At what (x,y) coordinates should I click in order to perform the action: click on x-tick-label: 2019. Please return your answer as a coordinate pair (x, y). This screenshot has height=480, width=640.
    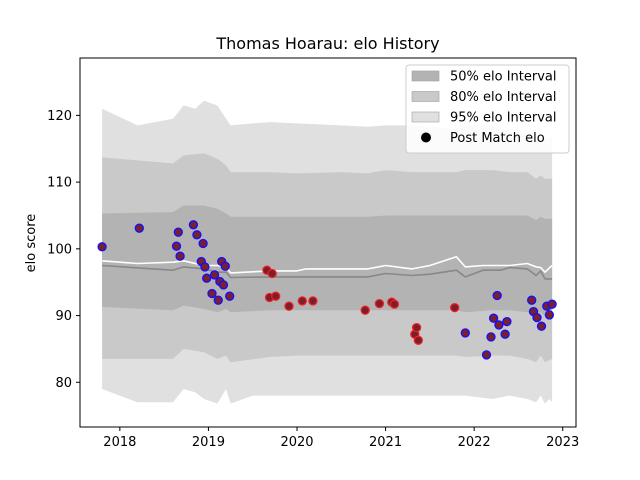
    Looking at the image, I should click on (208, 442).